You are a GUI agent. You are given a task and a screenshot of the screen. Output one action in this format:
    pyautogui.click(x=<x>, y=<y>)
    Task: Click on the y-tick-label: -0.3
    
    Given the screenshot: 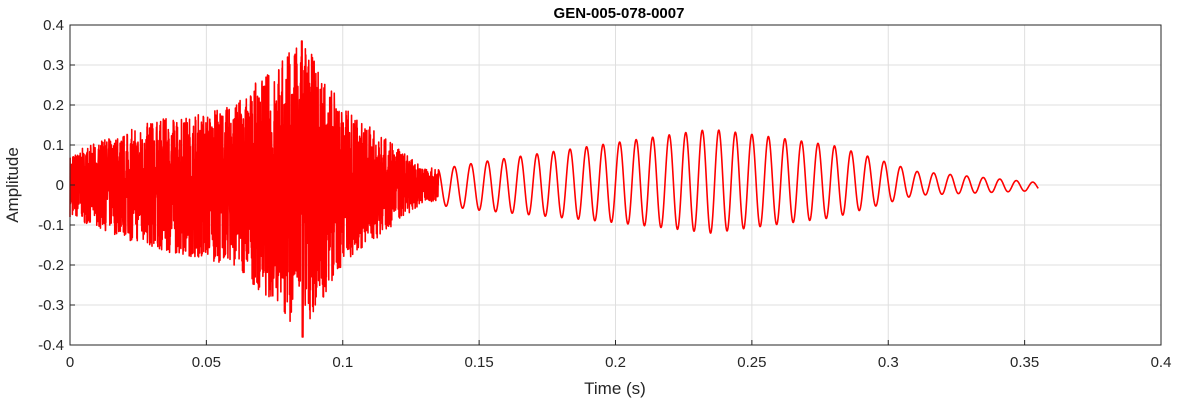 What is the action you would take?
    pyautogui.click(x=51, y=305)
    